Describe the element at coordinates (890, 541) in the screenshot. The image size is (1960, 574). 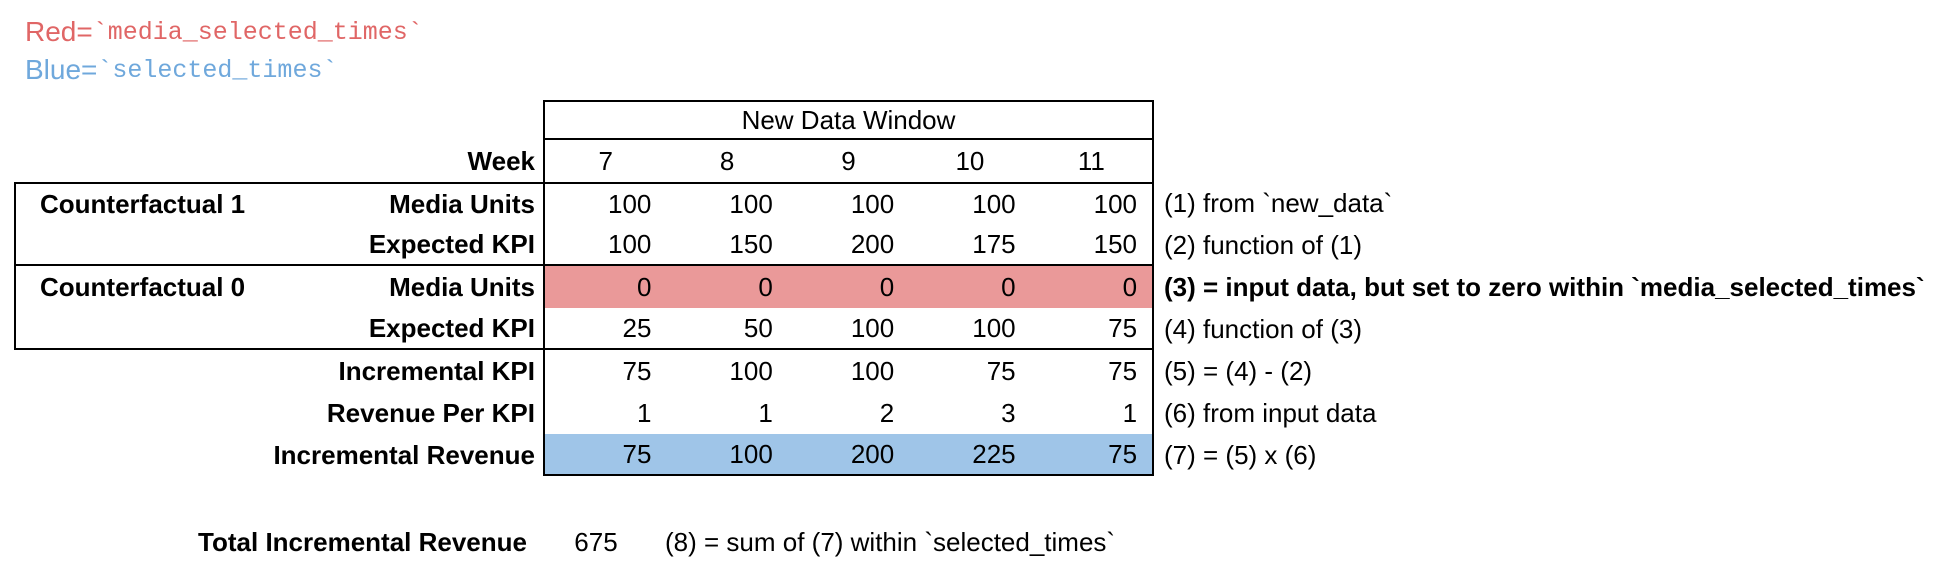
I see `total-annotation: (8) = sum of (7) within `selected_times`` at that location.